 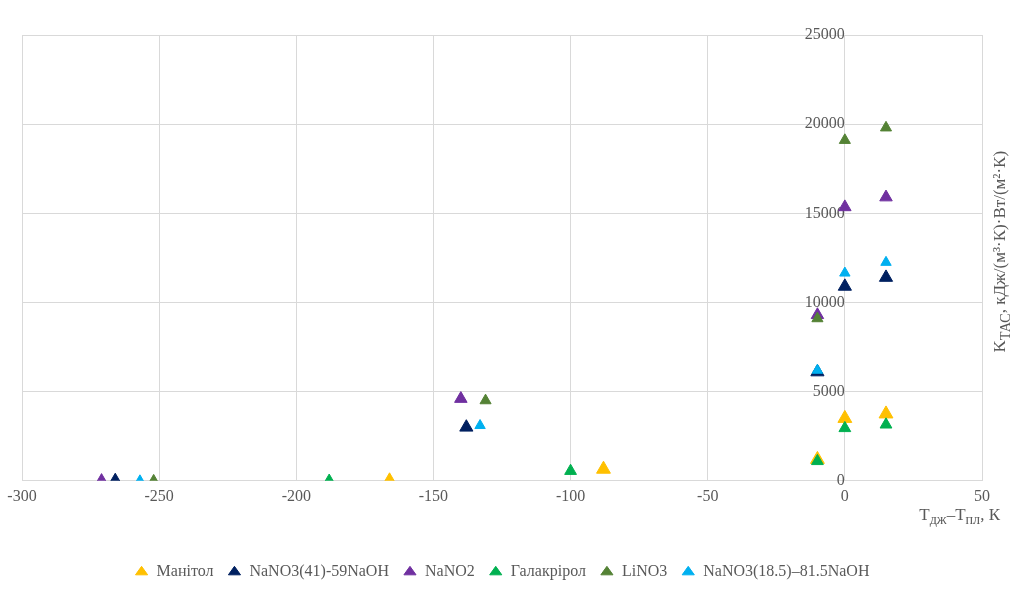 I want to click on y-tick-label: 20000, so click(x=824, y=123).